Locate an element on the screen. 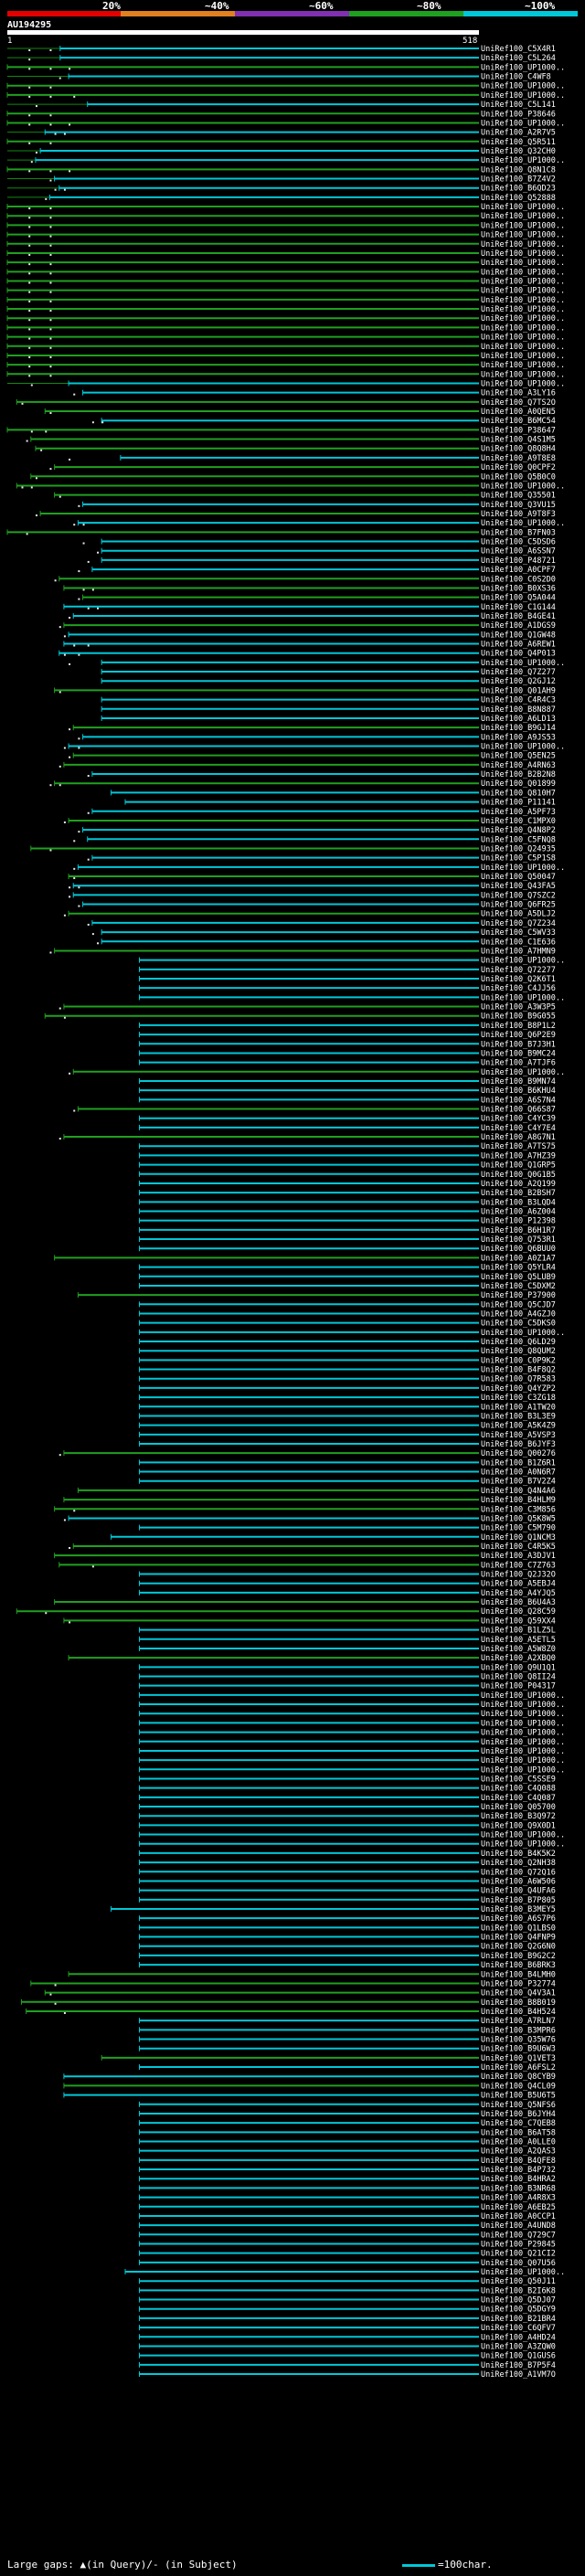 The height and width of the screenshot is (2576, 585). hit-label: UniRef100_Q59XX4 is located at coordinates (518, 1621).